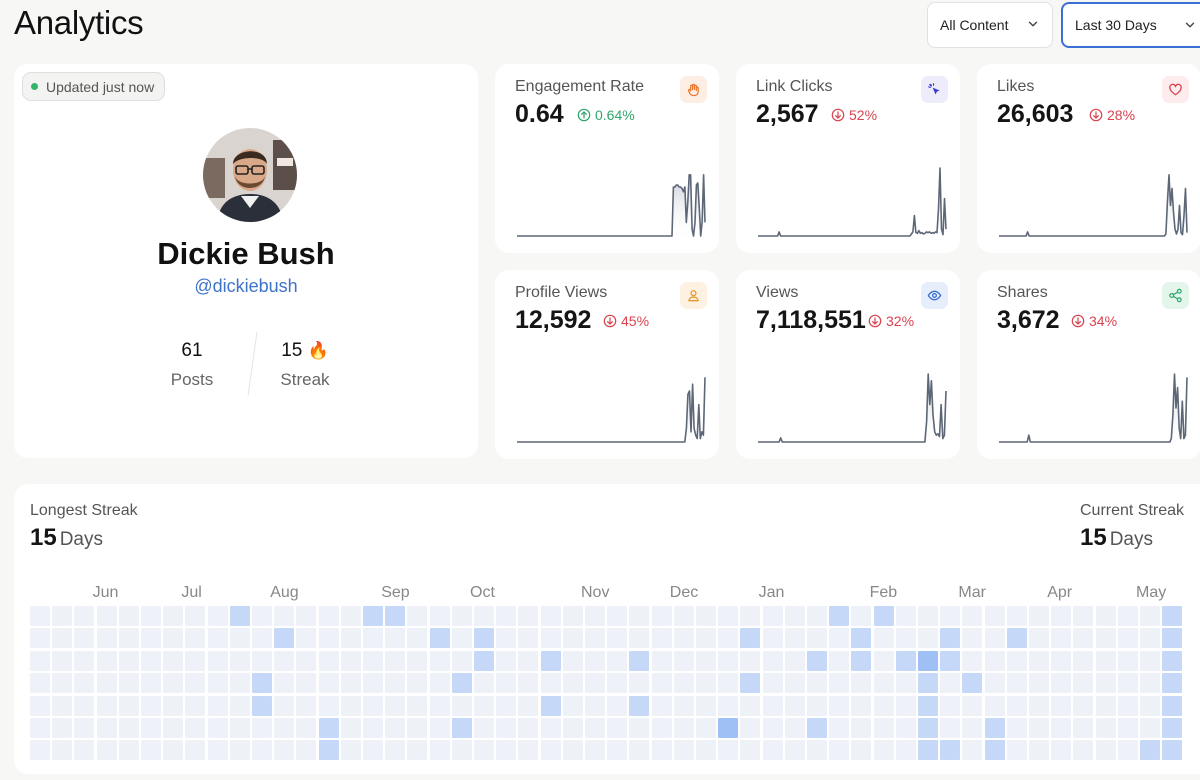 This screenshot has width=1200, height=780. Describe the element at coordinates (990, 25) in the screenshot. I see `content-filter-dropdown: All Content` at that location.